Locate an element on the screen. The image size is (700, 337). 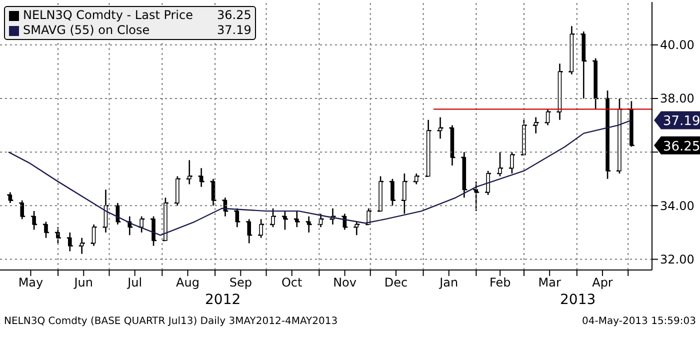
x-tick-label: Aug is located at coordinates (188, 283).